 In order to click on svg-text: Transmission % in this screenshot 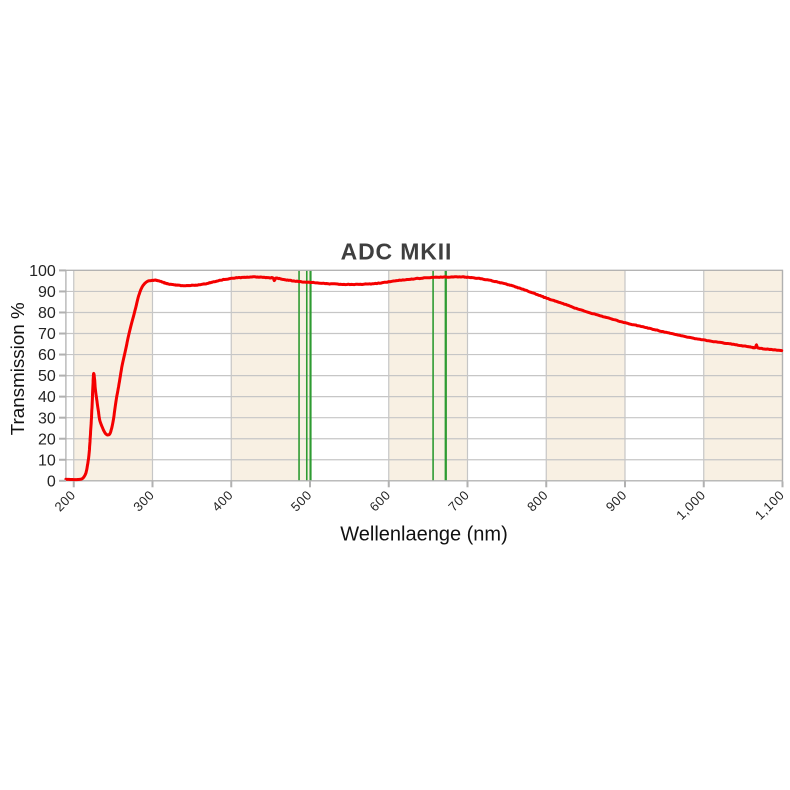, I will do `click(17, 368)`.